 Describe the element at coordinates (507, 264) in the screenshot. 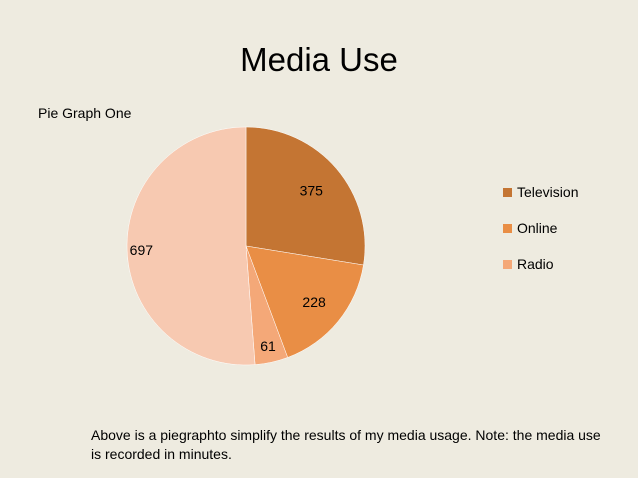

I see `legend-swatch-radio` at that location.